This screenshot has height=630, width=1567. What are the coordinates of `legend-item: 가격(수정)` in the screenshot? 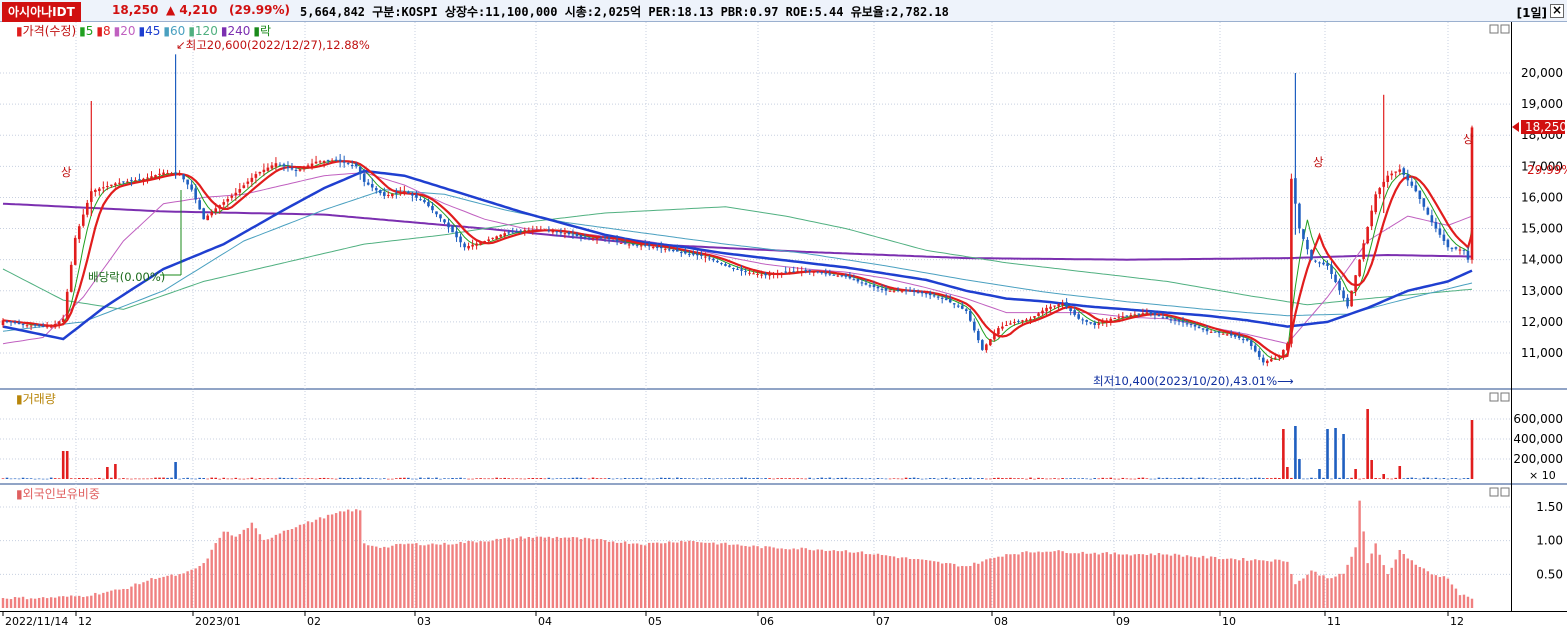 It's located at (50, 31).